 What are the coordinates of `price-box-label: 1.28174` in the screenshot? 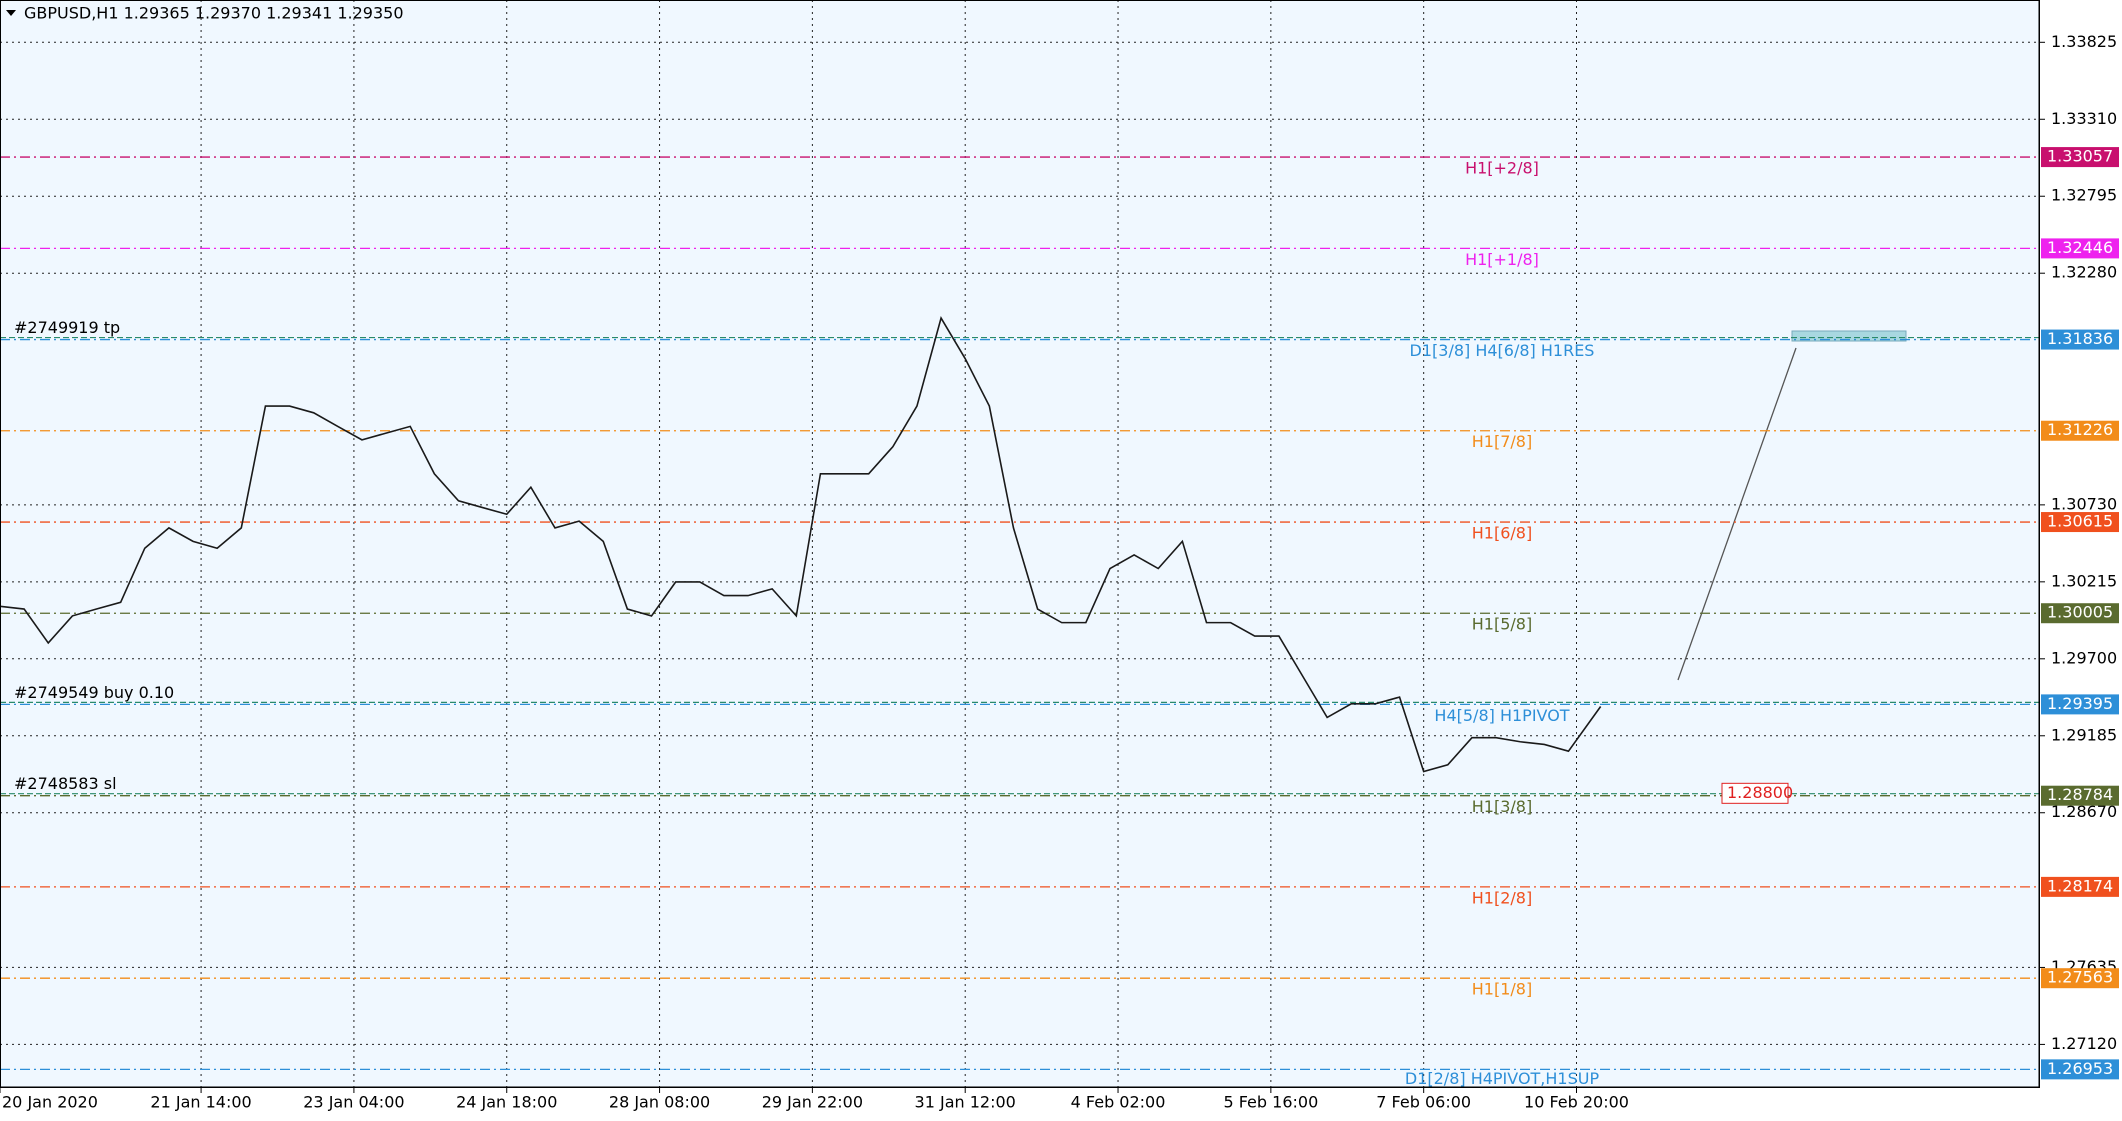 It's located at (2080, 885).